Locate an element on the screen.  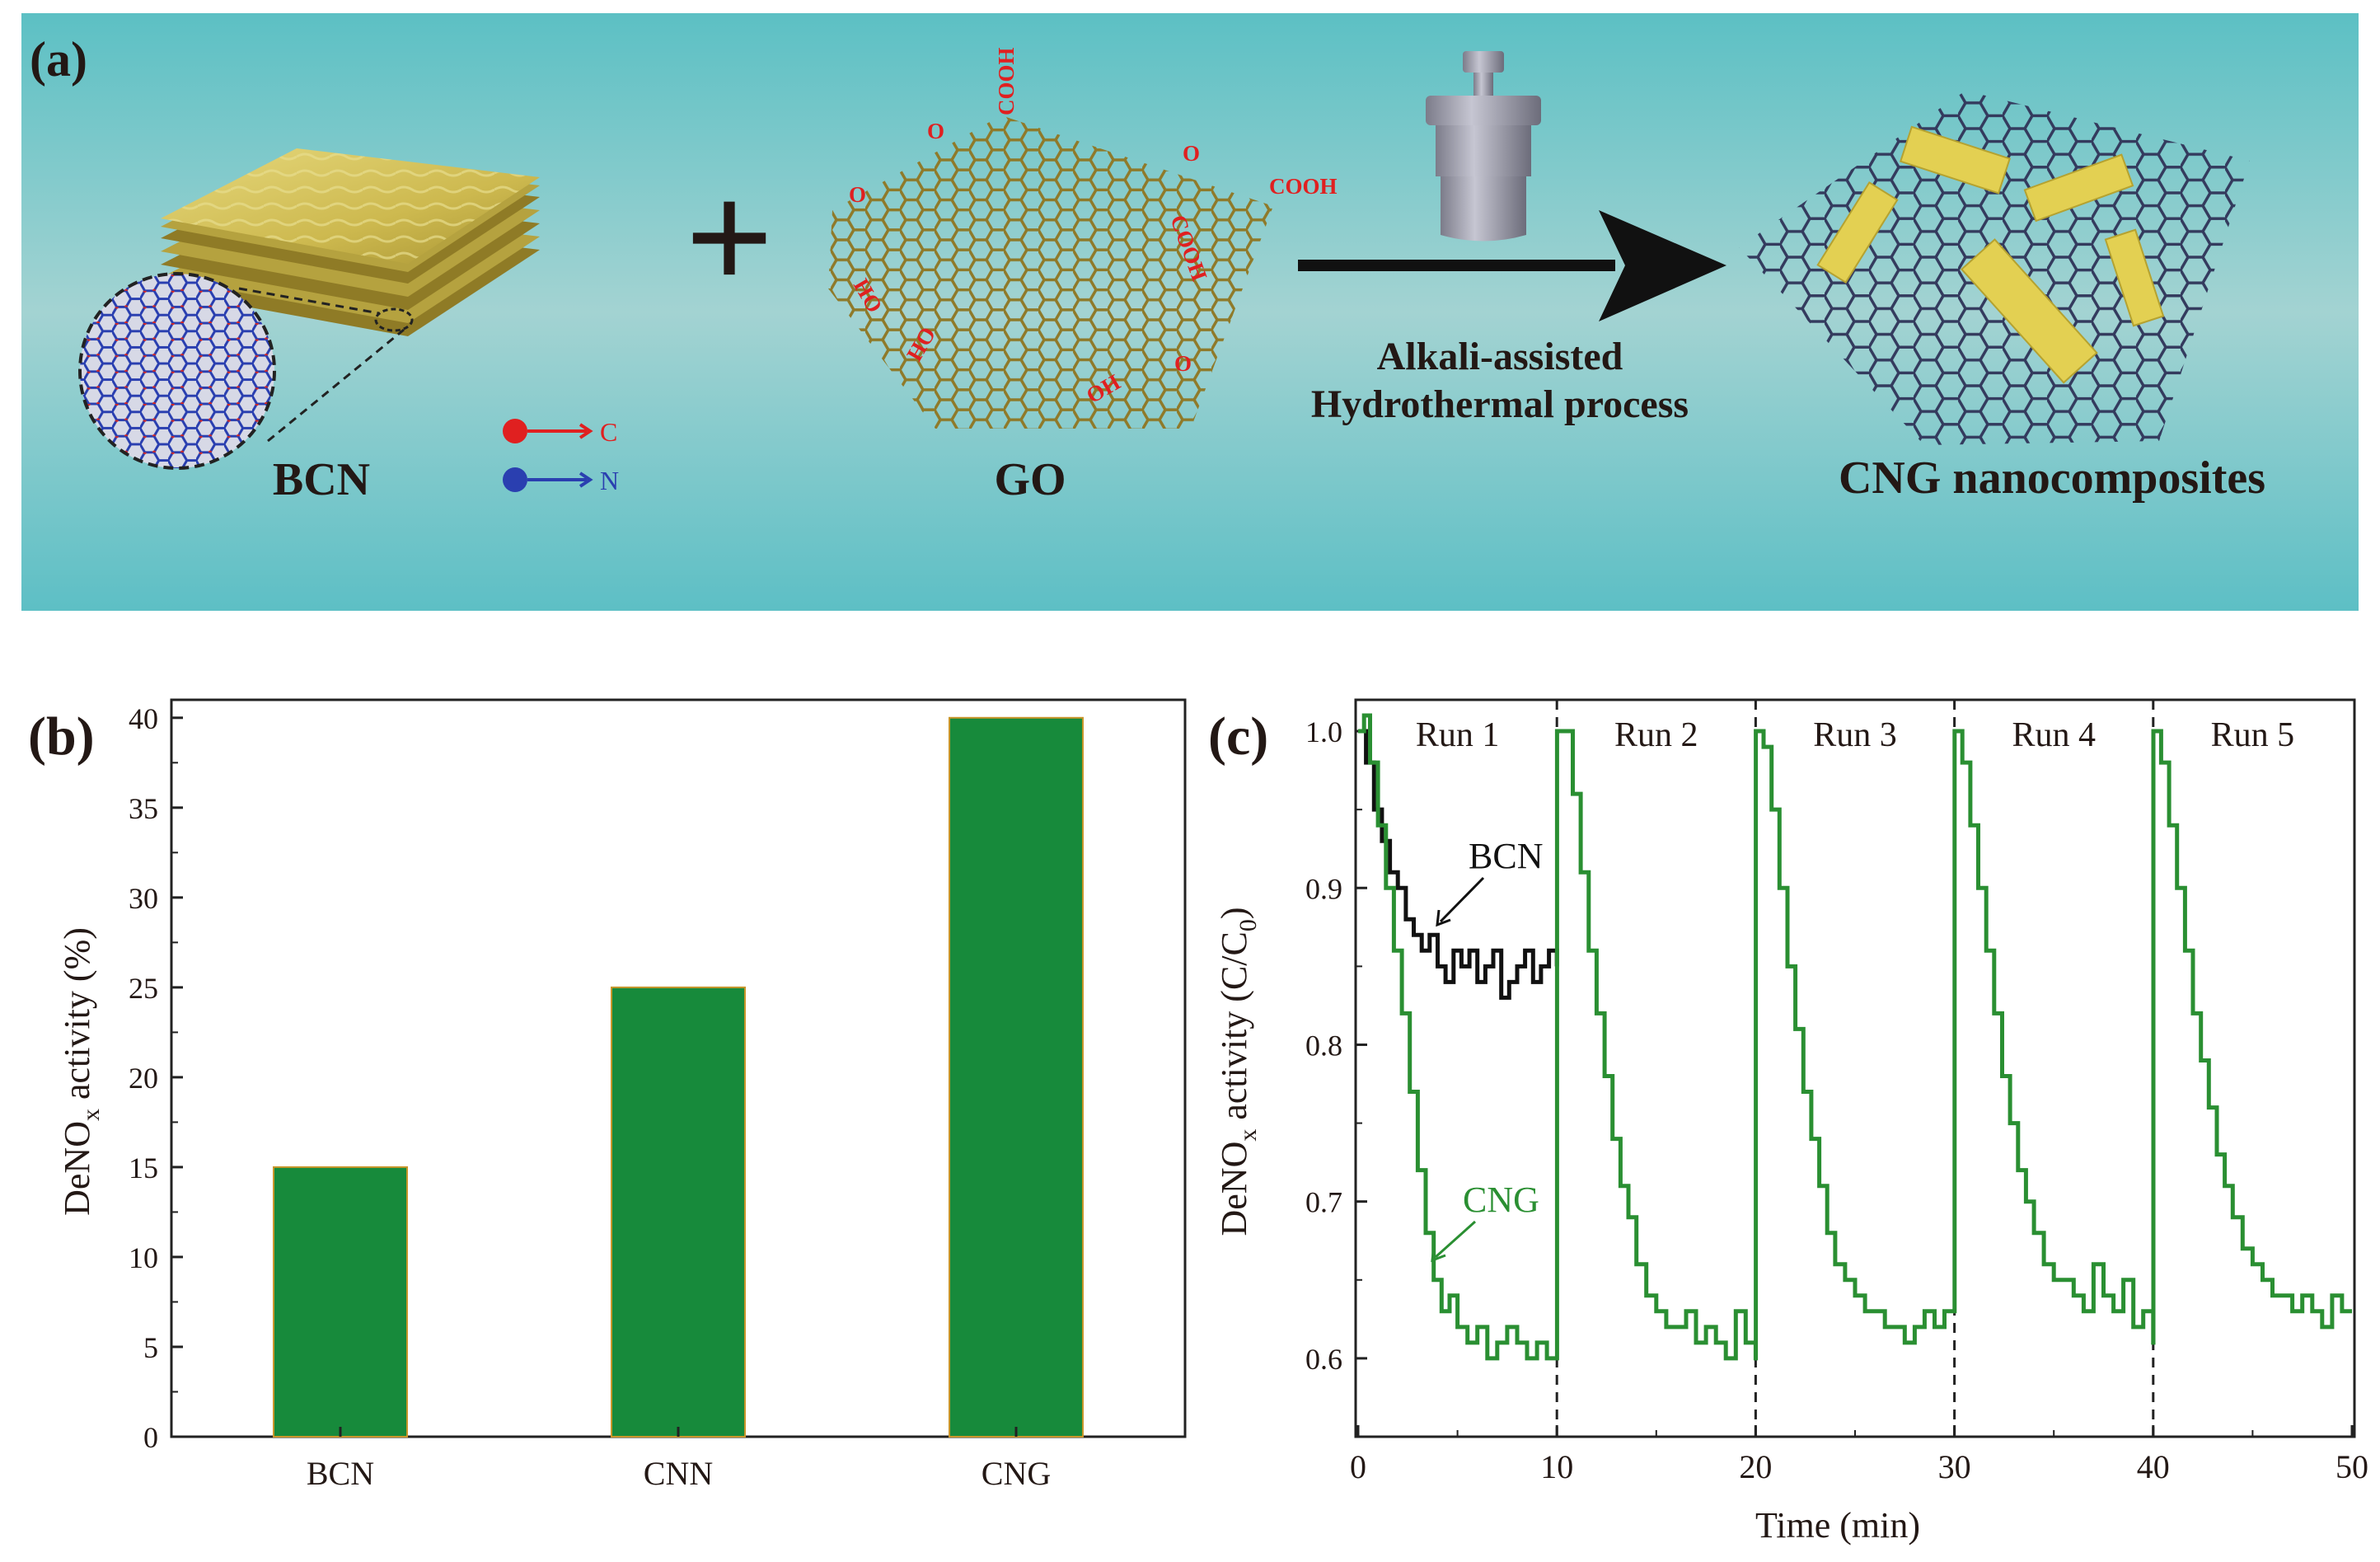
x-tick-label: BCN is located at coordinates (340, 1473).